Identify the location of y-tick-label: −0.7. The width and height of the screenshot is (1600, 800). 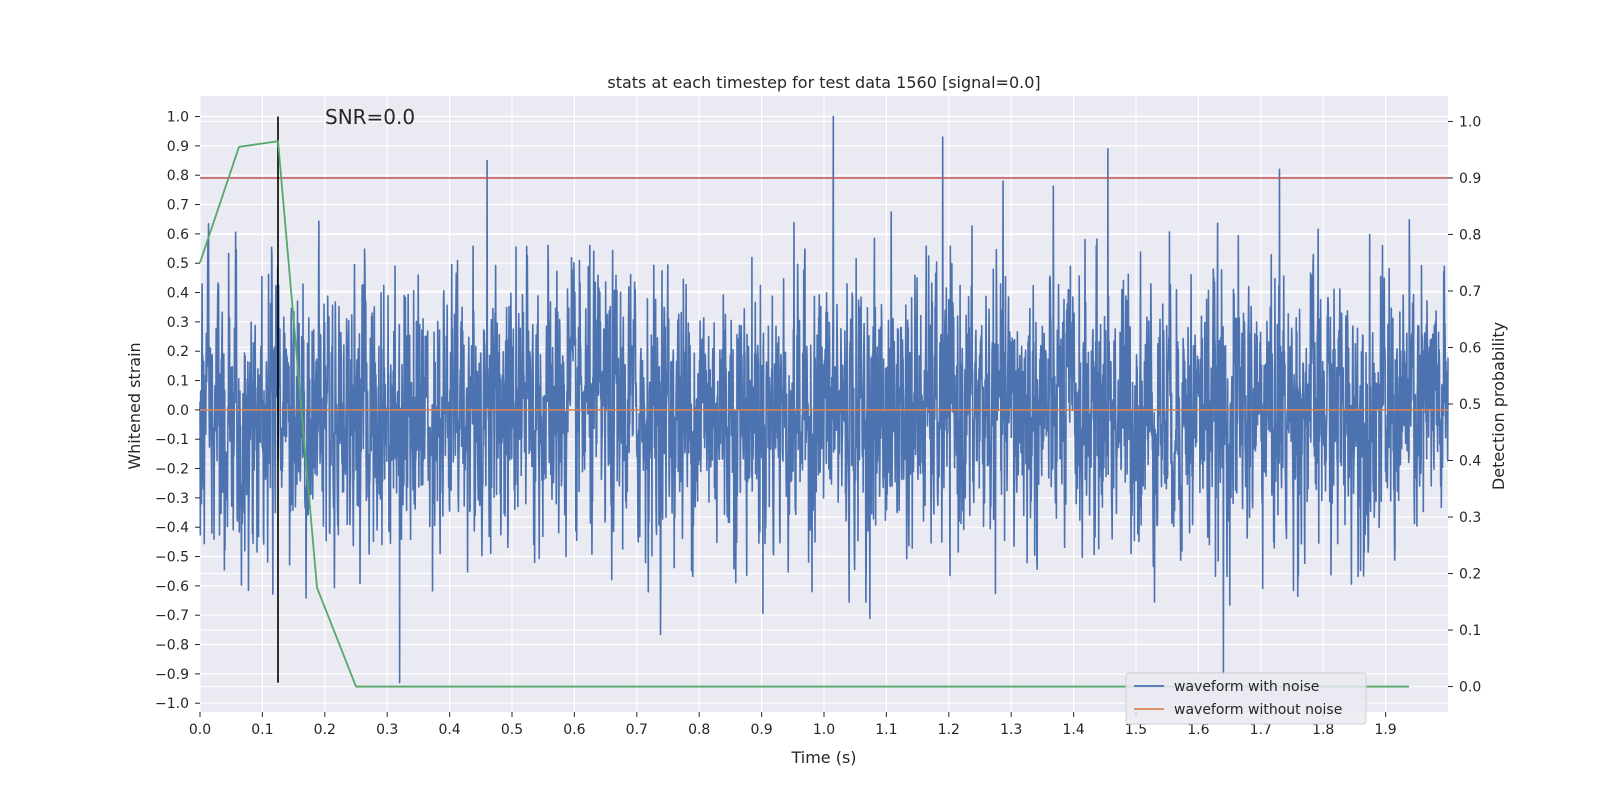
(172, 616).